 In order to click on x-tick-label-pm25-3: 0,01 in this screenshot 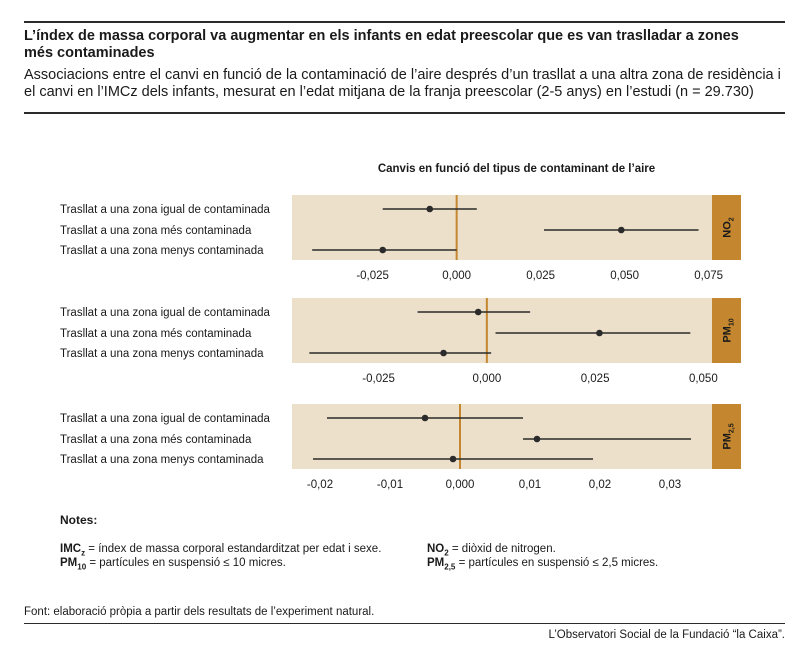, I will do `click(530, 485)`.